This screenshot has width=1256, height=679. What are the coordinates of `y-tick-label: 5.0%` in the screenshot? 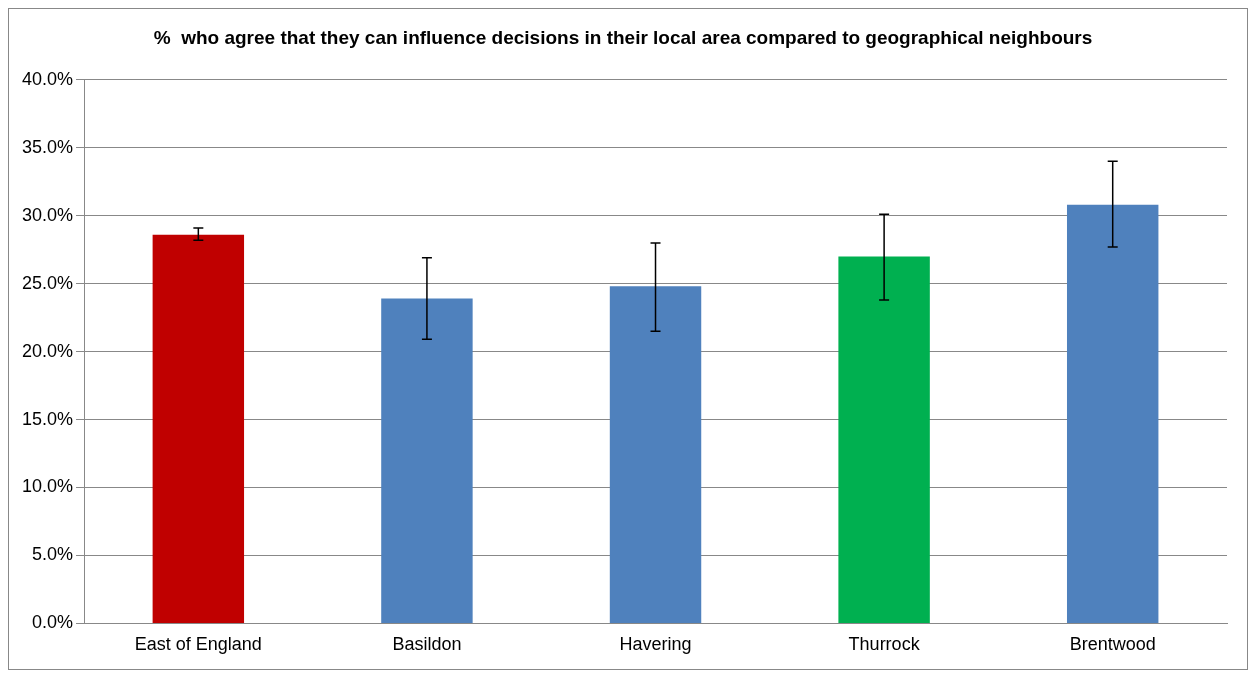 It's located at (53, 554).